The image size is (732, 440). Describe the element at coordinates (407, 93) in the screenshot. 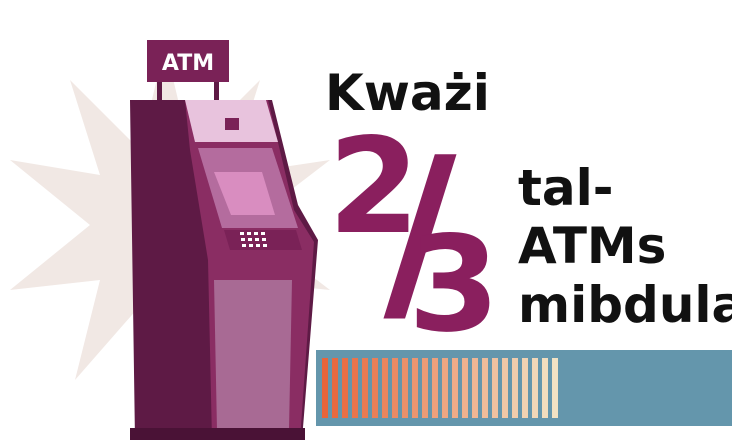

I see `headline-lead: Kważi` at that location.